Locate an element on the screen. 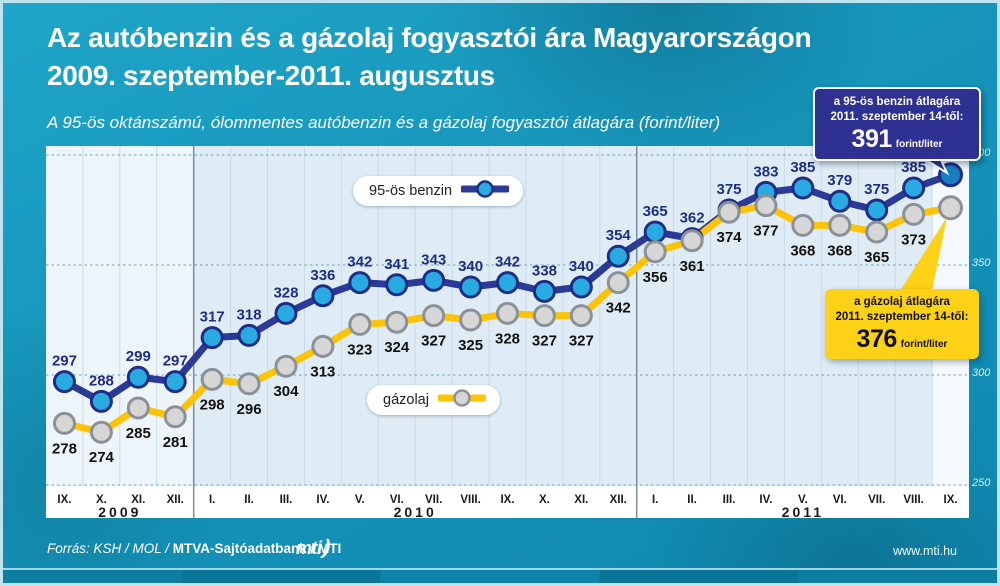  page-title-line2: 2009. szeptember-2011. augusztus is located at coordinates (271, 75).